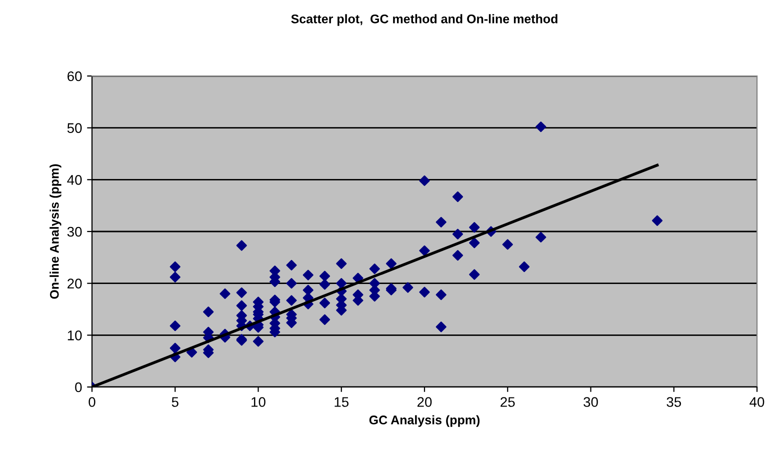 The height and width of the screenshot is (459, 778). I want to click on x-tick-label: 35, so click(674, 402).